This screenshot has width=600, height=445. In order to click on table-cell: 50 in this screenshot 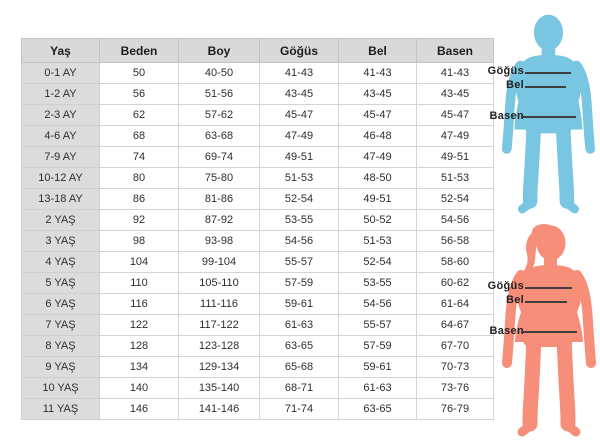, I will do `click(139, 73)`.